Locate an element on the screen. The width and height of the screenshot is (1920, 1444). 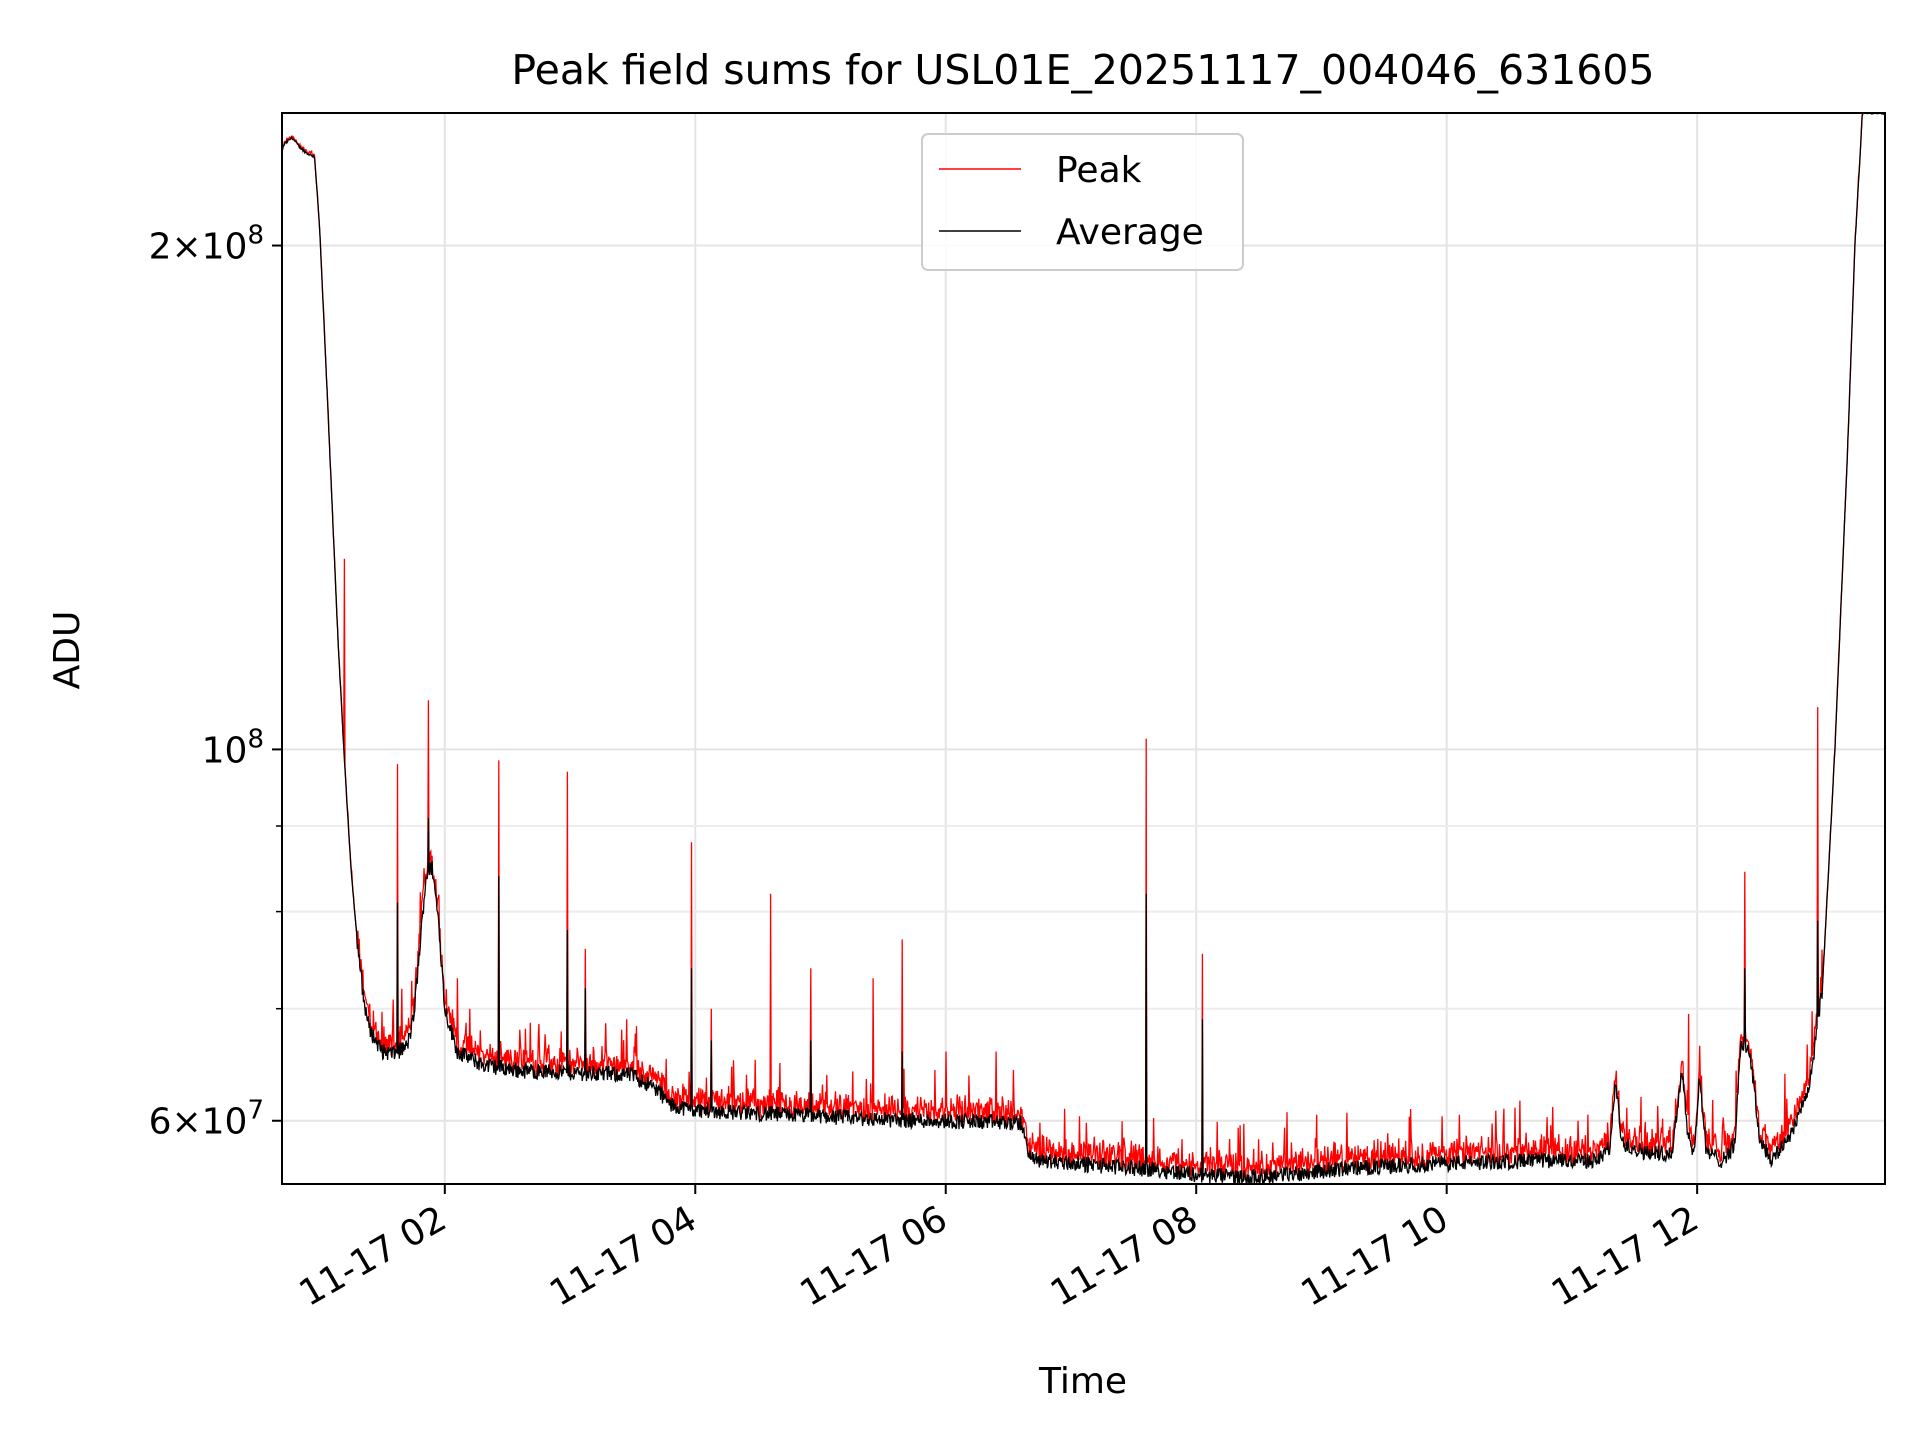
y-tick-label: 2×108 is located at coordinates (206, 244).